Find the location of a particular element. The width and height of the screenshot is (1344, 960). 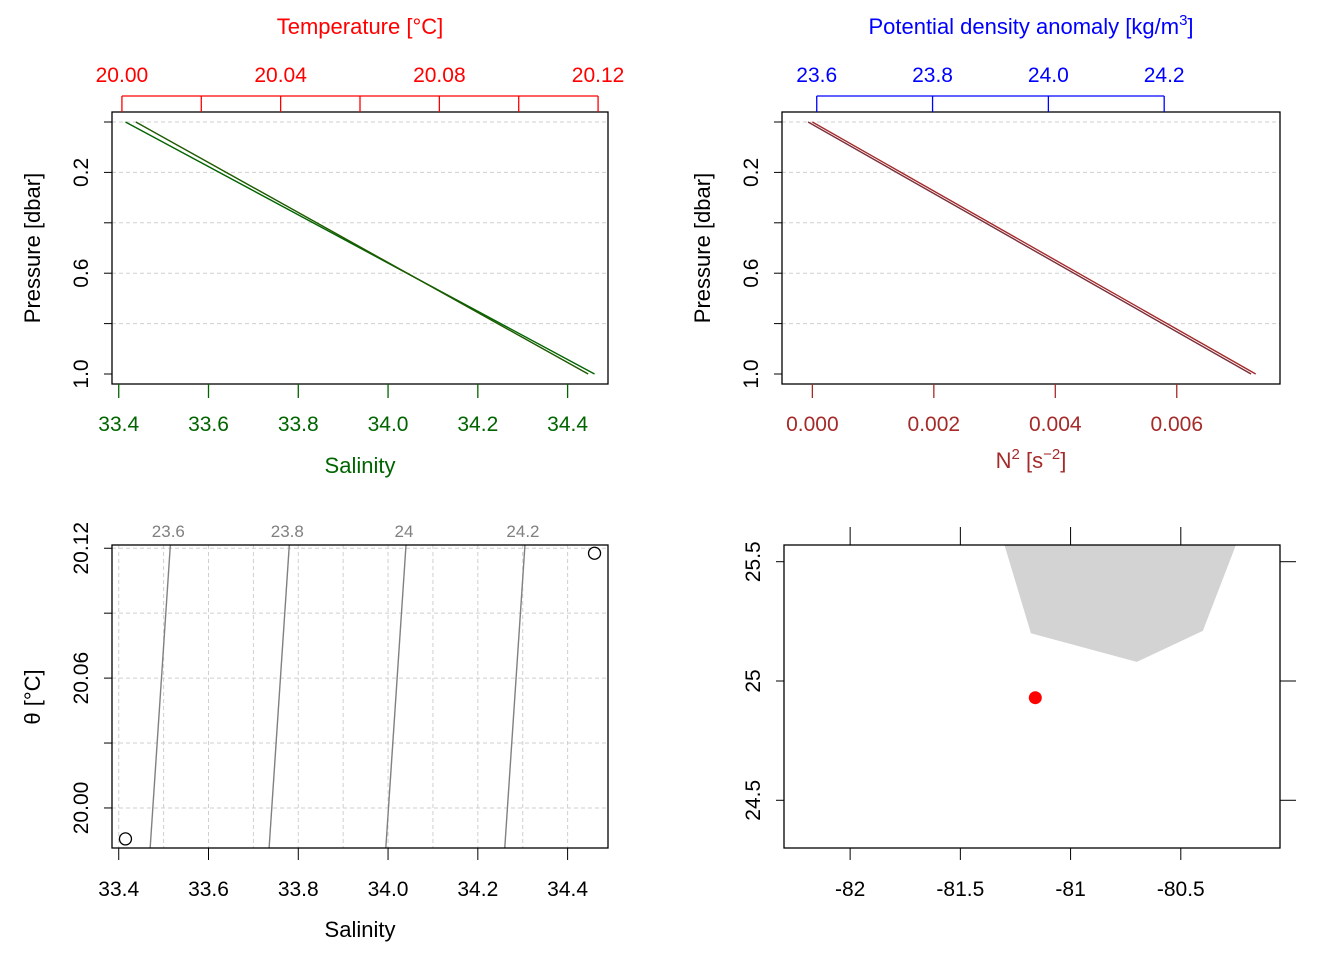

salinity-profile-line is located at coordinates (360, 248).